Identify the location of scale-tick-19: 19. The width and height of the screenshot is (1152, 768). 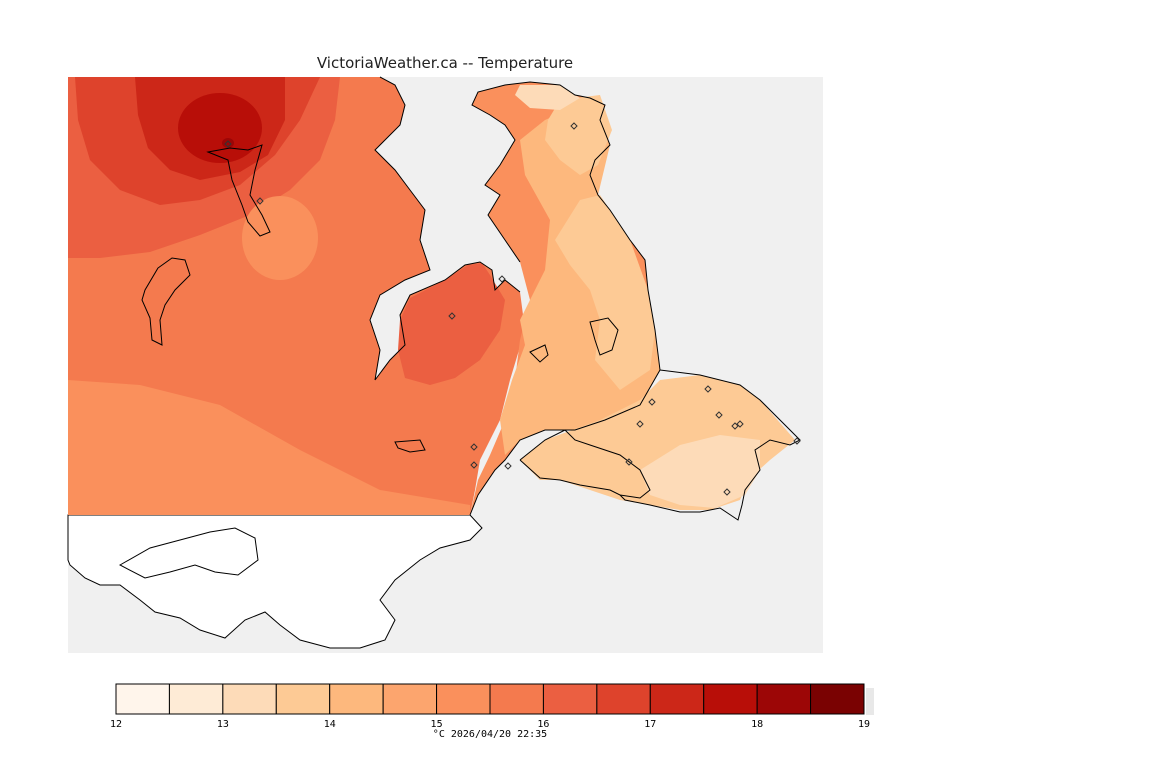
(864, 724).